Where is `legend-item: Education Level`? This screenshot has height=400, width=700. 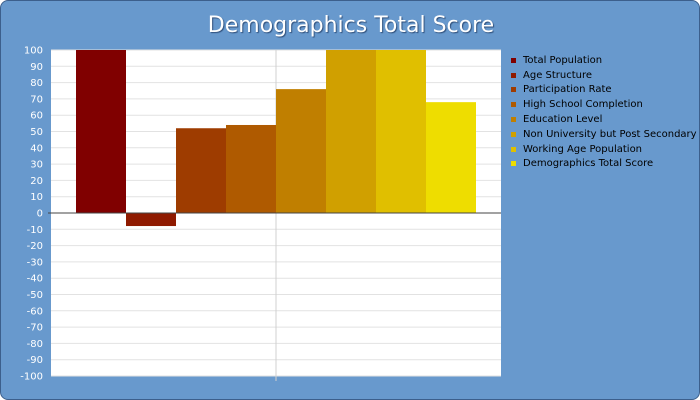 legend-item: Education Level is located at coordinates (604, 119).